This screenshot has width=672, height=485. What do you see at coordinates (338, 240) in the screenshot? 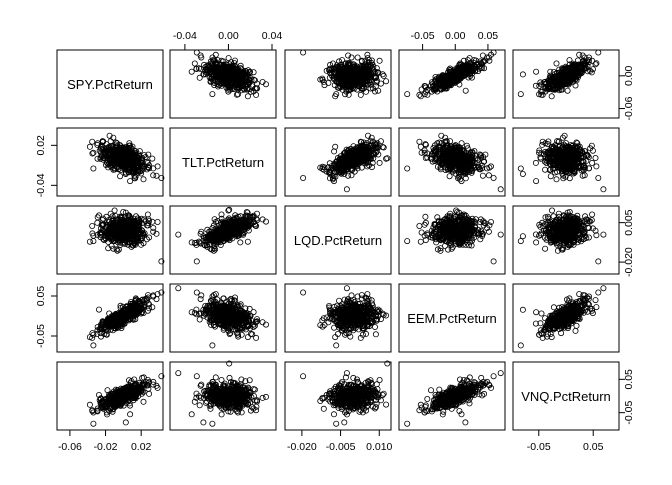
I see `diagonal-label-lqd: LQD.PctReturn` at bounding box center [338, 240].